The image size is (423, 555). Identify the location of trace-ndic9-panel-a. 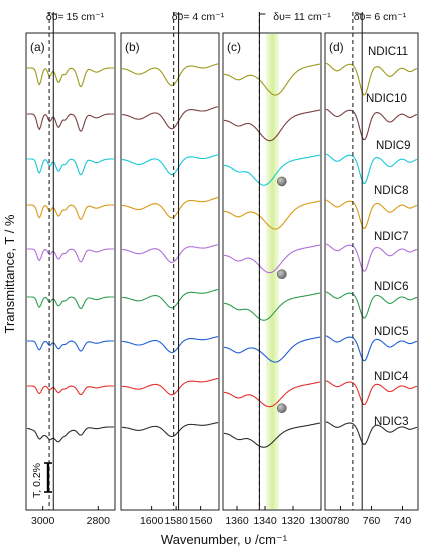
(70, 167).